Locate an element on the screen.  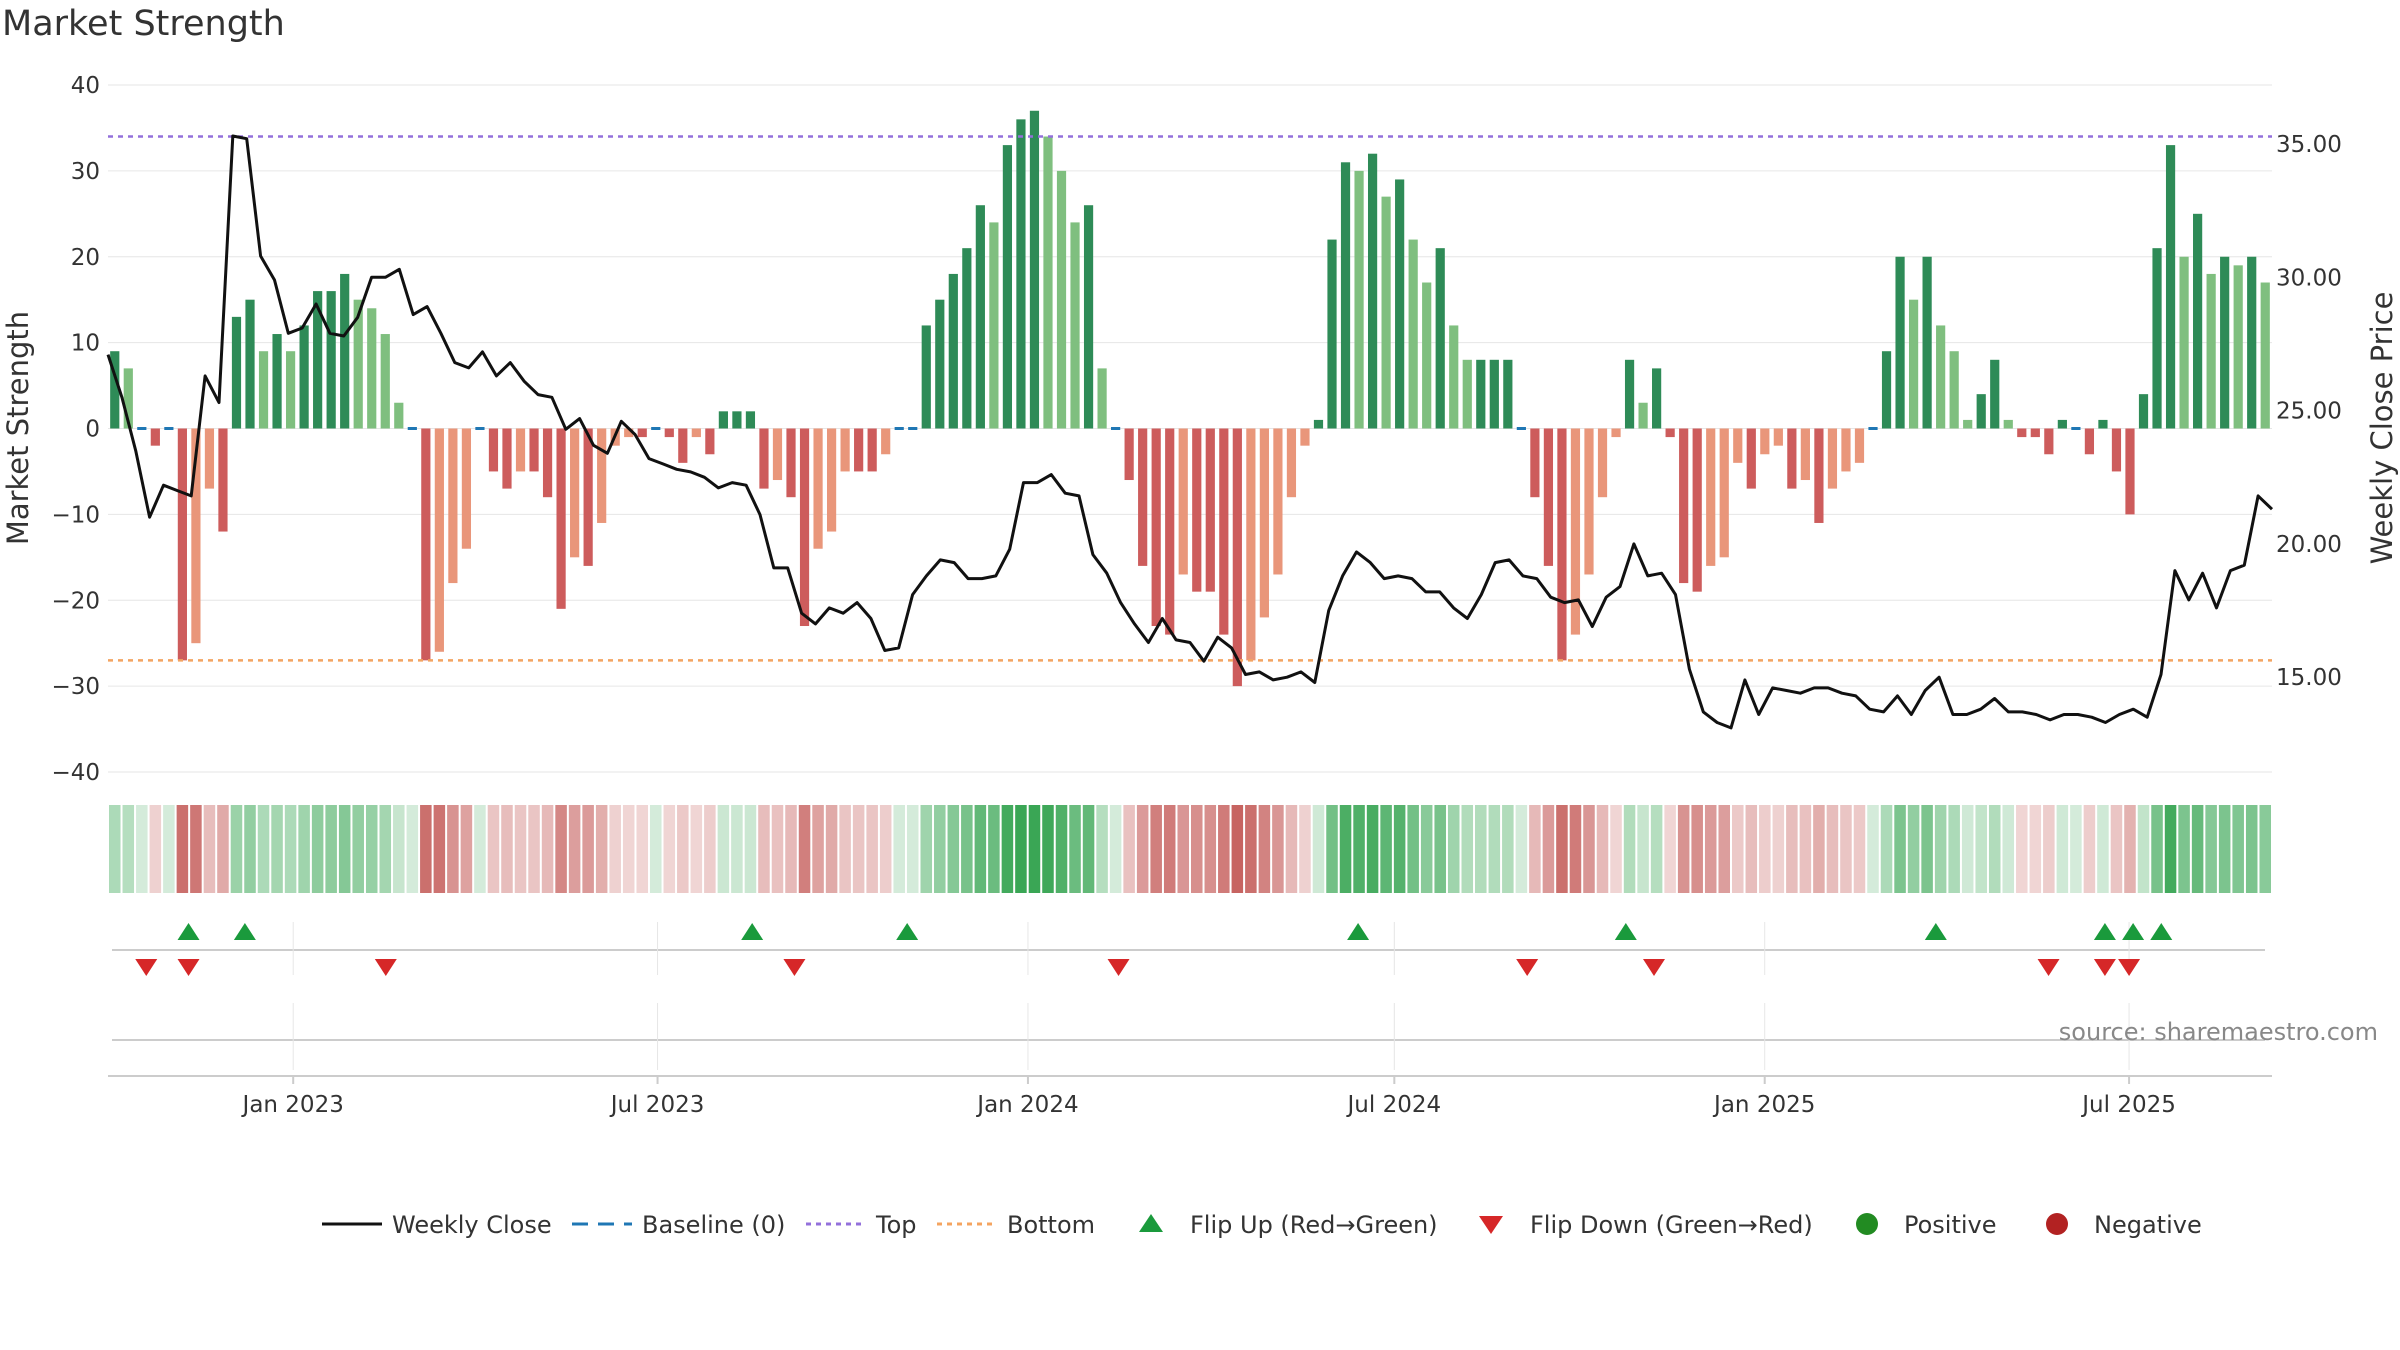
chart-title: Market Strength is located at coordinates (143, 24).